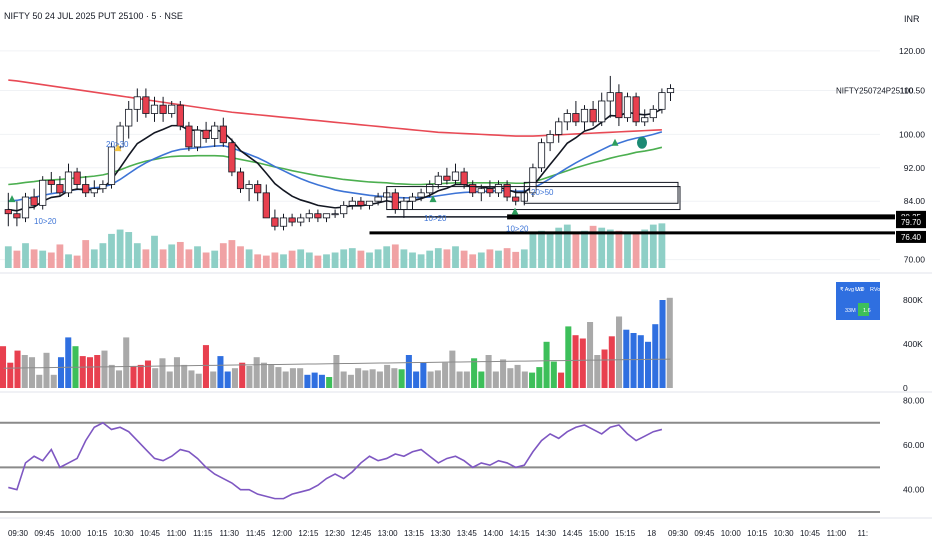 The width and height of the screenshot is (932, 555). I want to click on time-tick-label: 11:30, so click(229, 533).